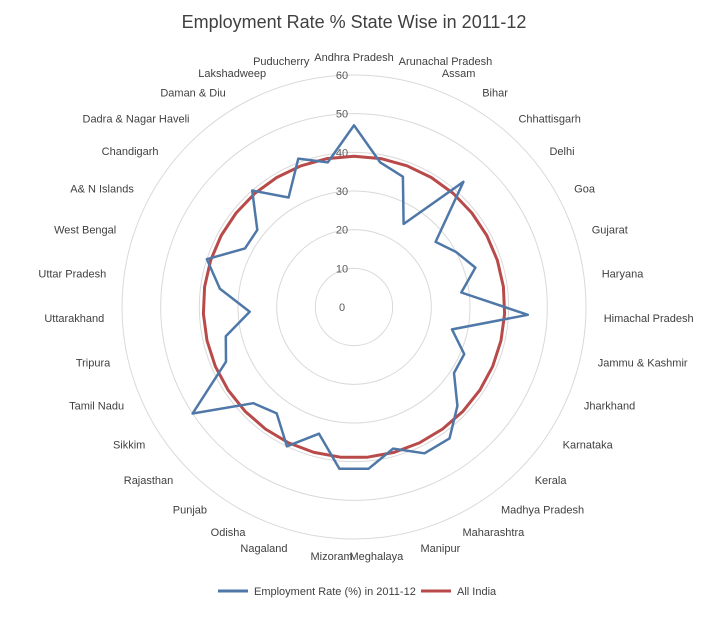 Image resolution: width=708 pixels, height=617 pixels. I want to click on category-label: Jharkhand, so click(609, 406).